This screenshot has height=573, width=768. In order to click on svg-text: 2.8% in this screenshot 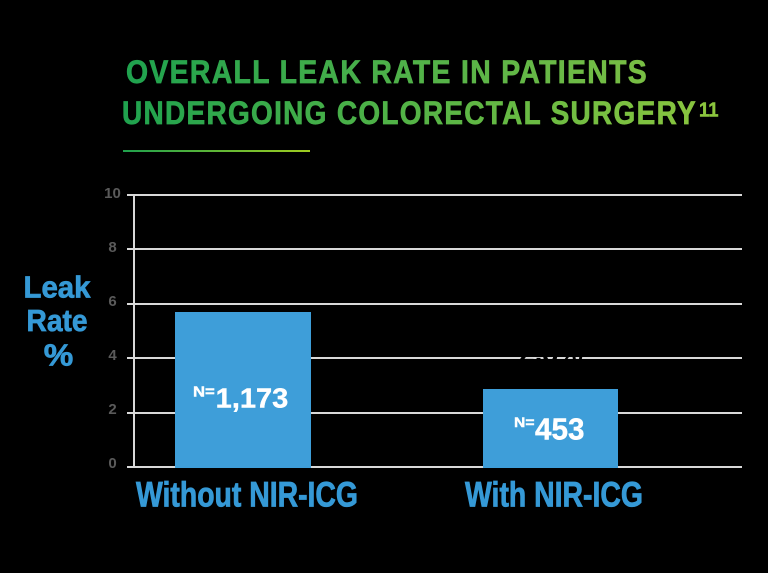, I will do `click(551, 352)`.